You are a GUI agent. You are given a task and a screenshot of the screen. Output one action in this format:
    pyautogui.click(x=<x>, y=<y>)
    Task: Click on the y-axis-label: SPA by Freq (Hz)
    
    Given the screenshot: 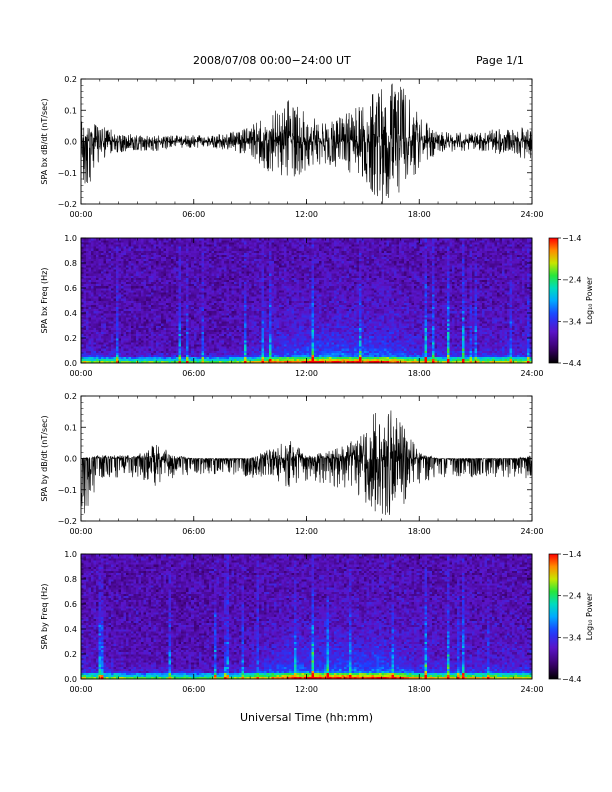 What is the action you would take?
    pyautogui.click(x=44, y=617)
    